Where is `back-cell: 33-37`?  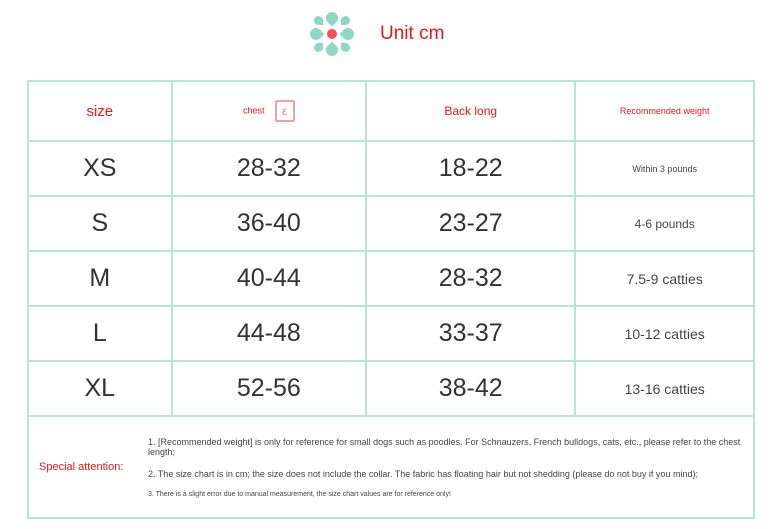 back-cell: 33-37 is located at coordinates (471, 333).